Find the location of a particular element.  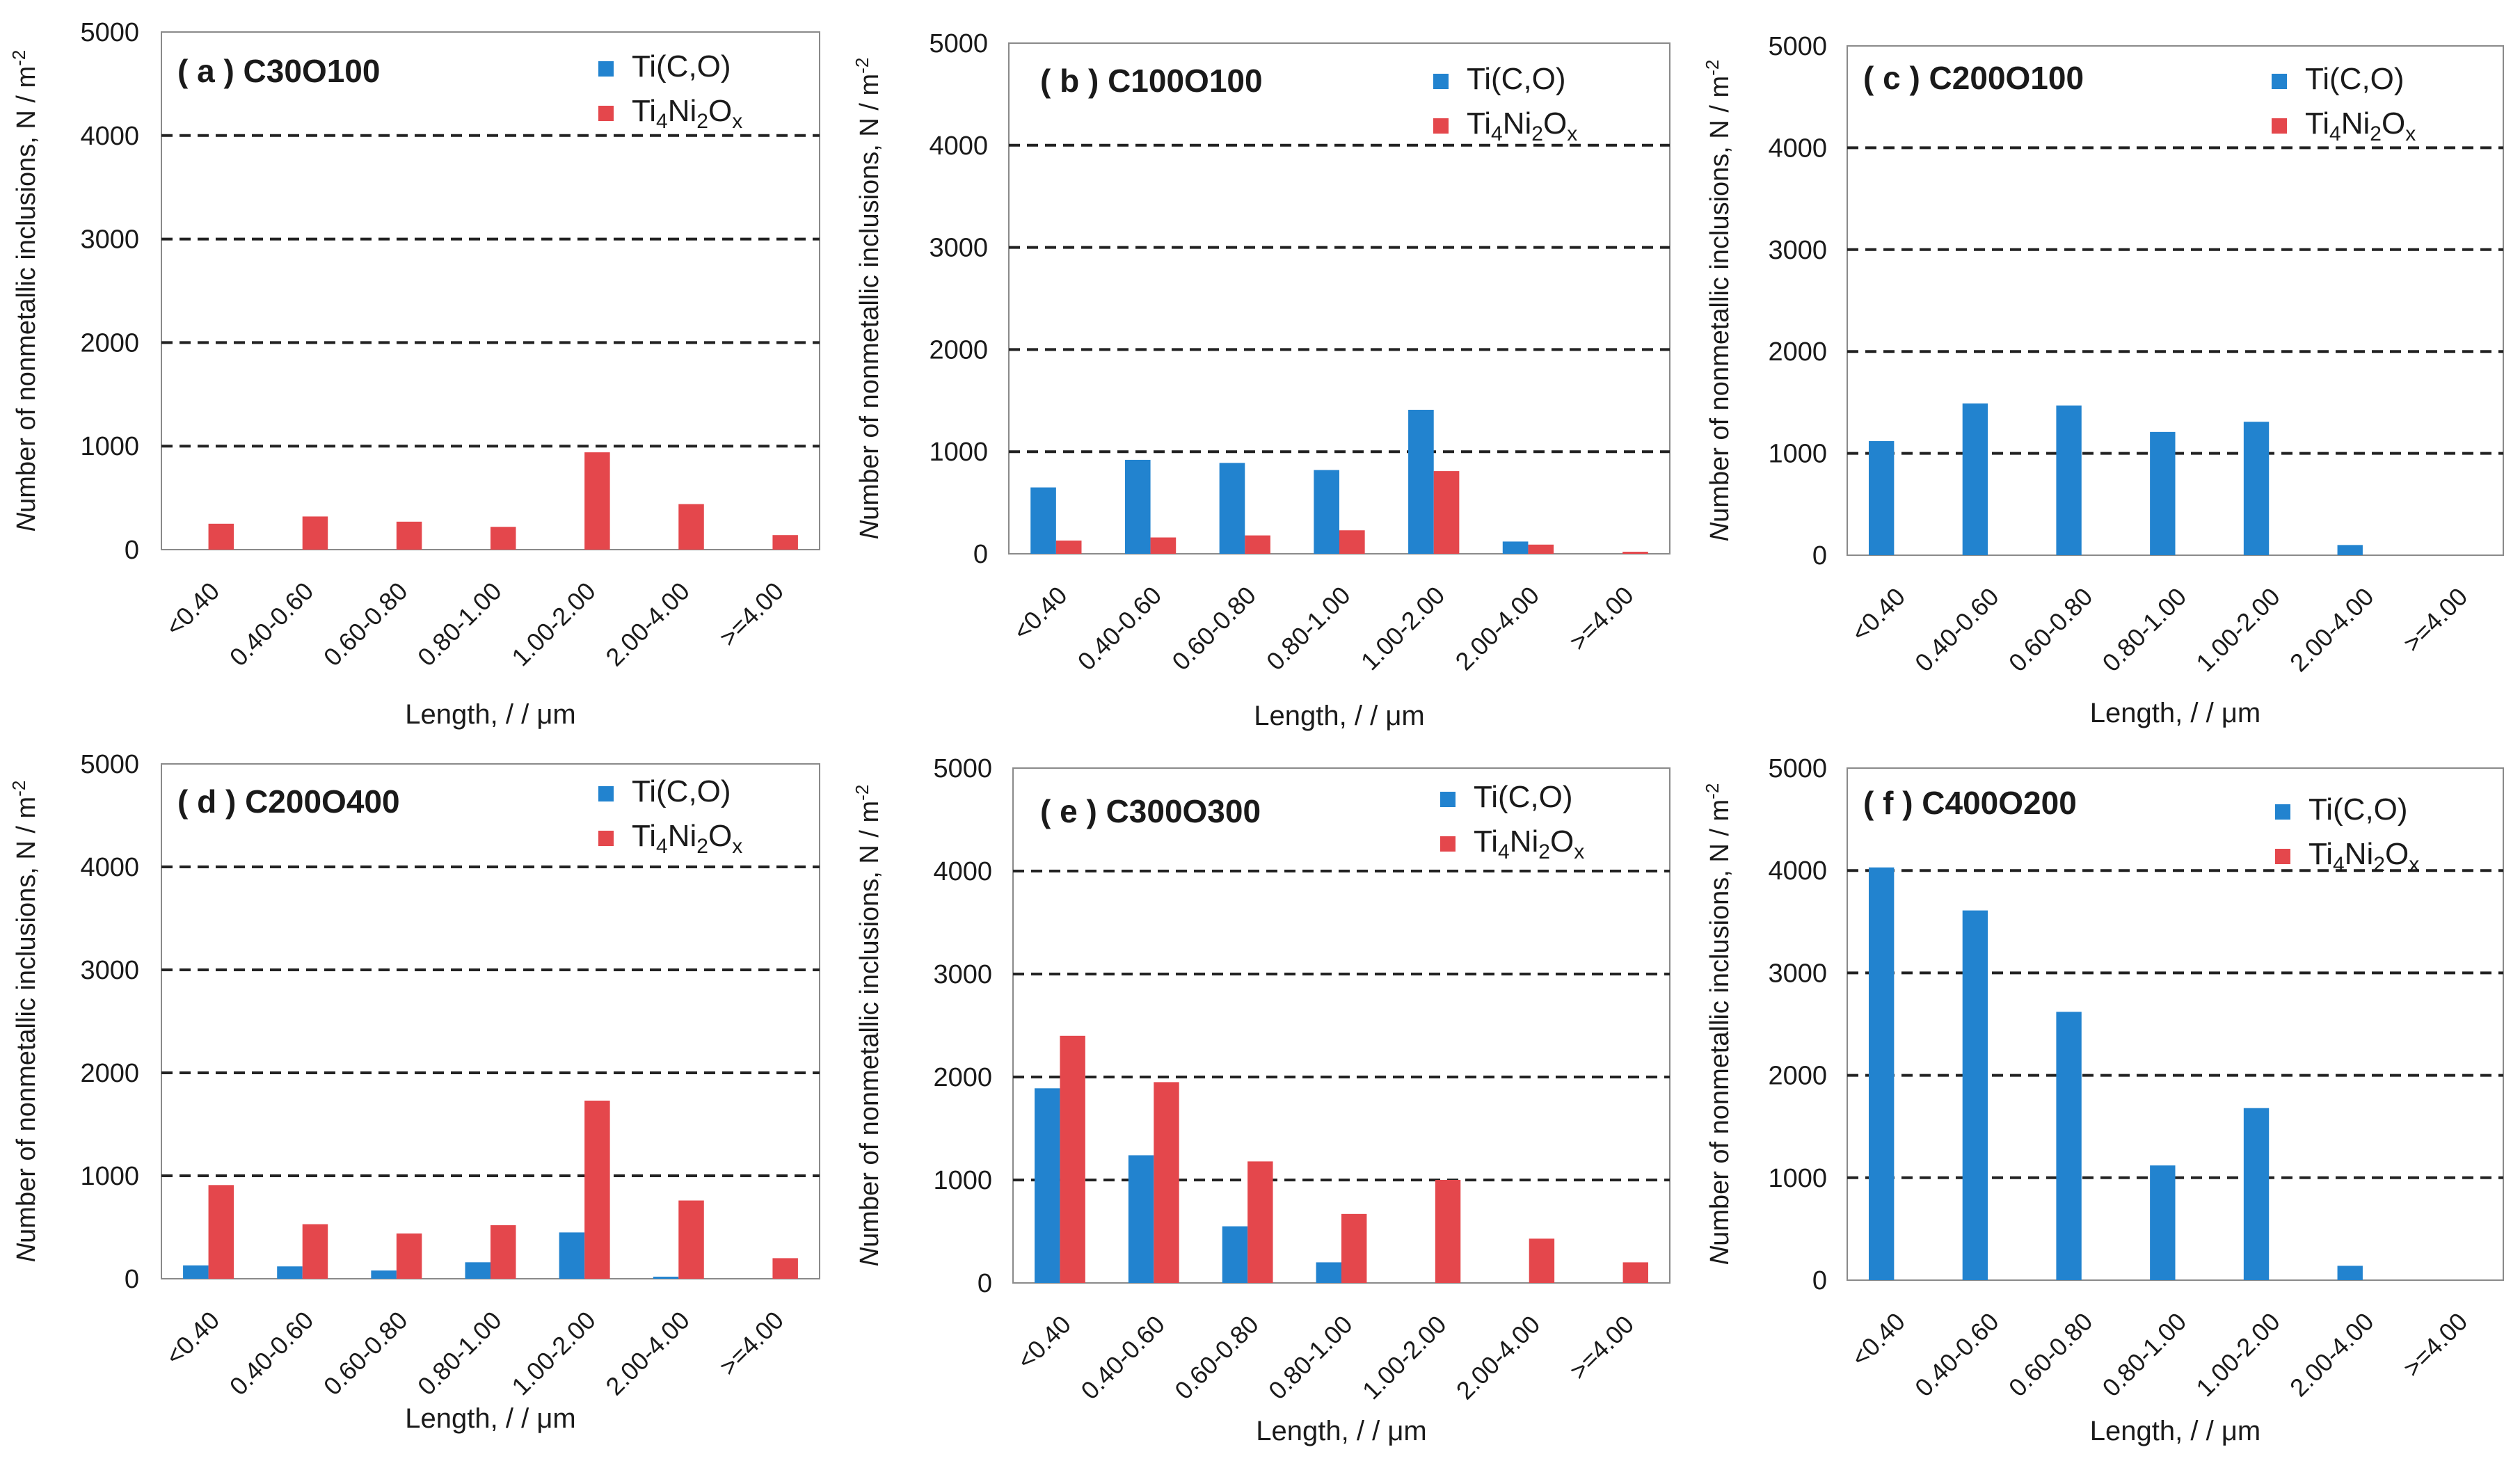

panel-label: ( d ) C200O400 is located at coordinates (288, 801).